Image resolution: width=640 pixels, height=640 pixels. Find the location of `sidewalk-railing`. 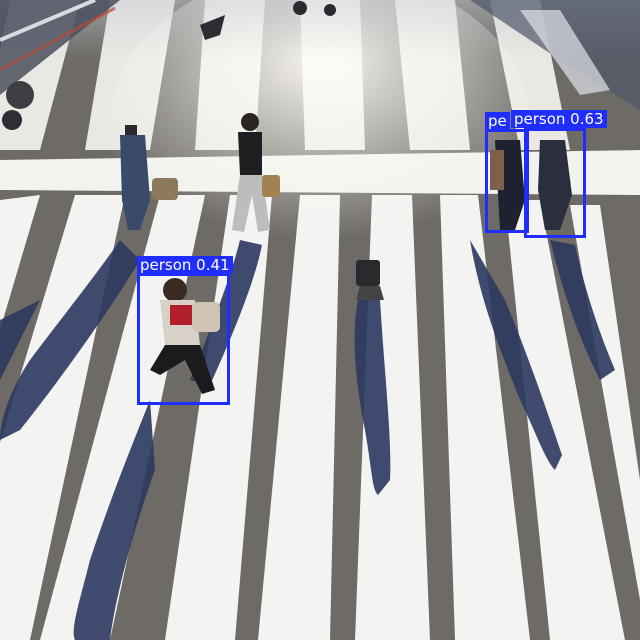

sidewalk-railing is located at coordinates (60, 65).